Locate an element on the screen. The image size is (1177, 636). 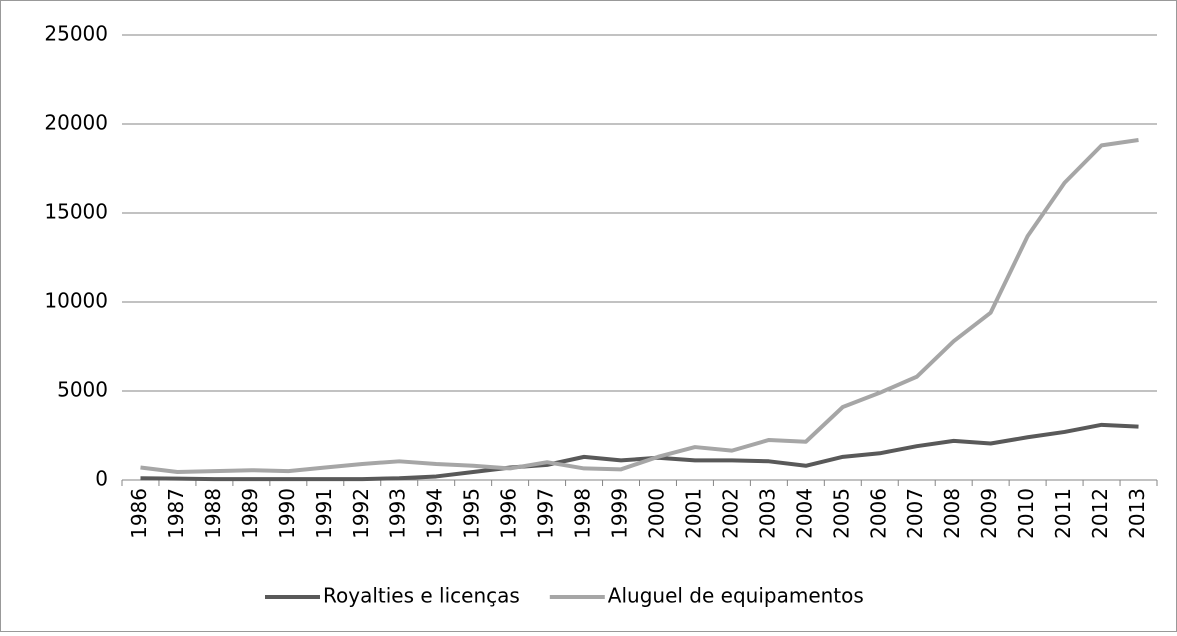
x-tick-label: 2006 is located at coordinates (878, 513).